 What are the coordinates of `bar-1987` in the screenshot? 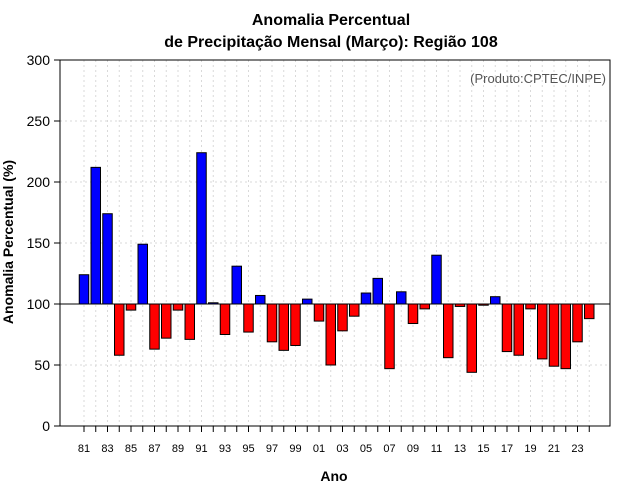 It's located at (154, 326).